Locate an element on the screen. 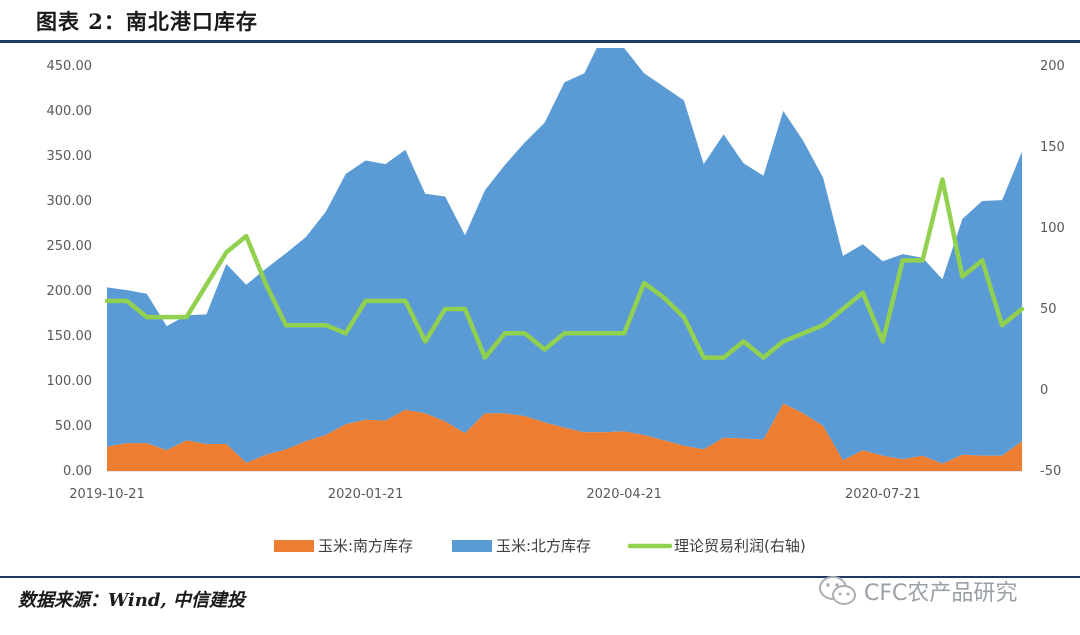 The image size is (1080, 635). y-right-tick-label: 0 is located at coordinates (1044, 390).